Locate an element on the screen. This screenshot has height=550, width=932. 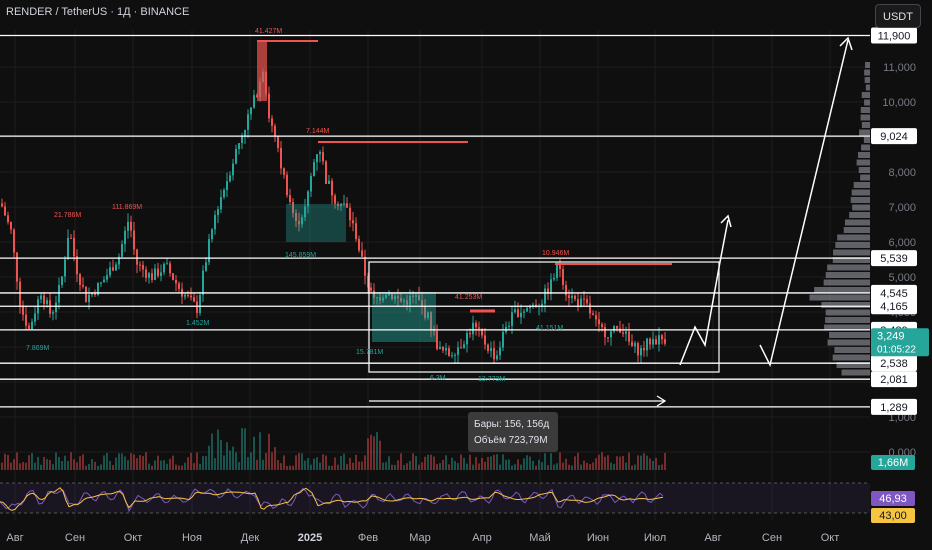
level-badge-label: 5,539 is located at coordinates (894, 259).